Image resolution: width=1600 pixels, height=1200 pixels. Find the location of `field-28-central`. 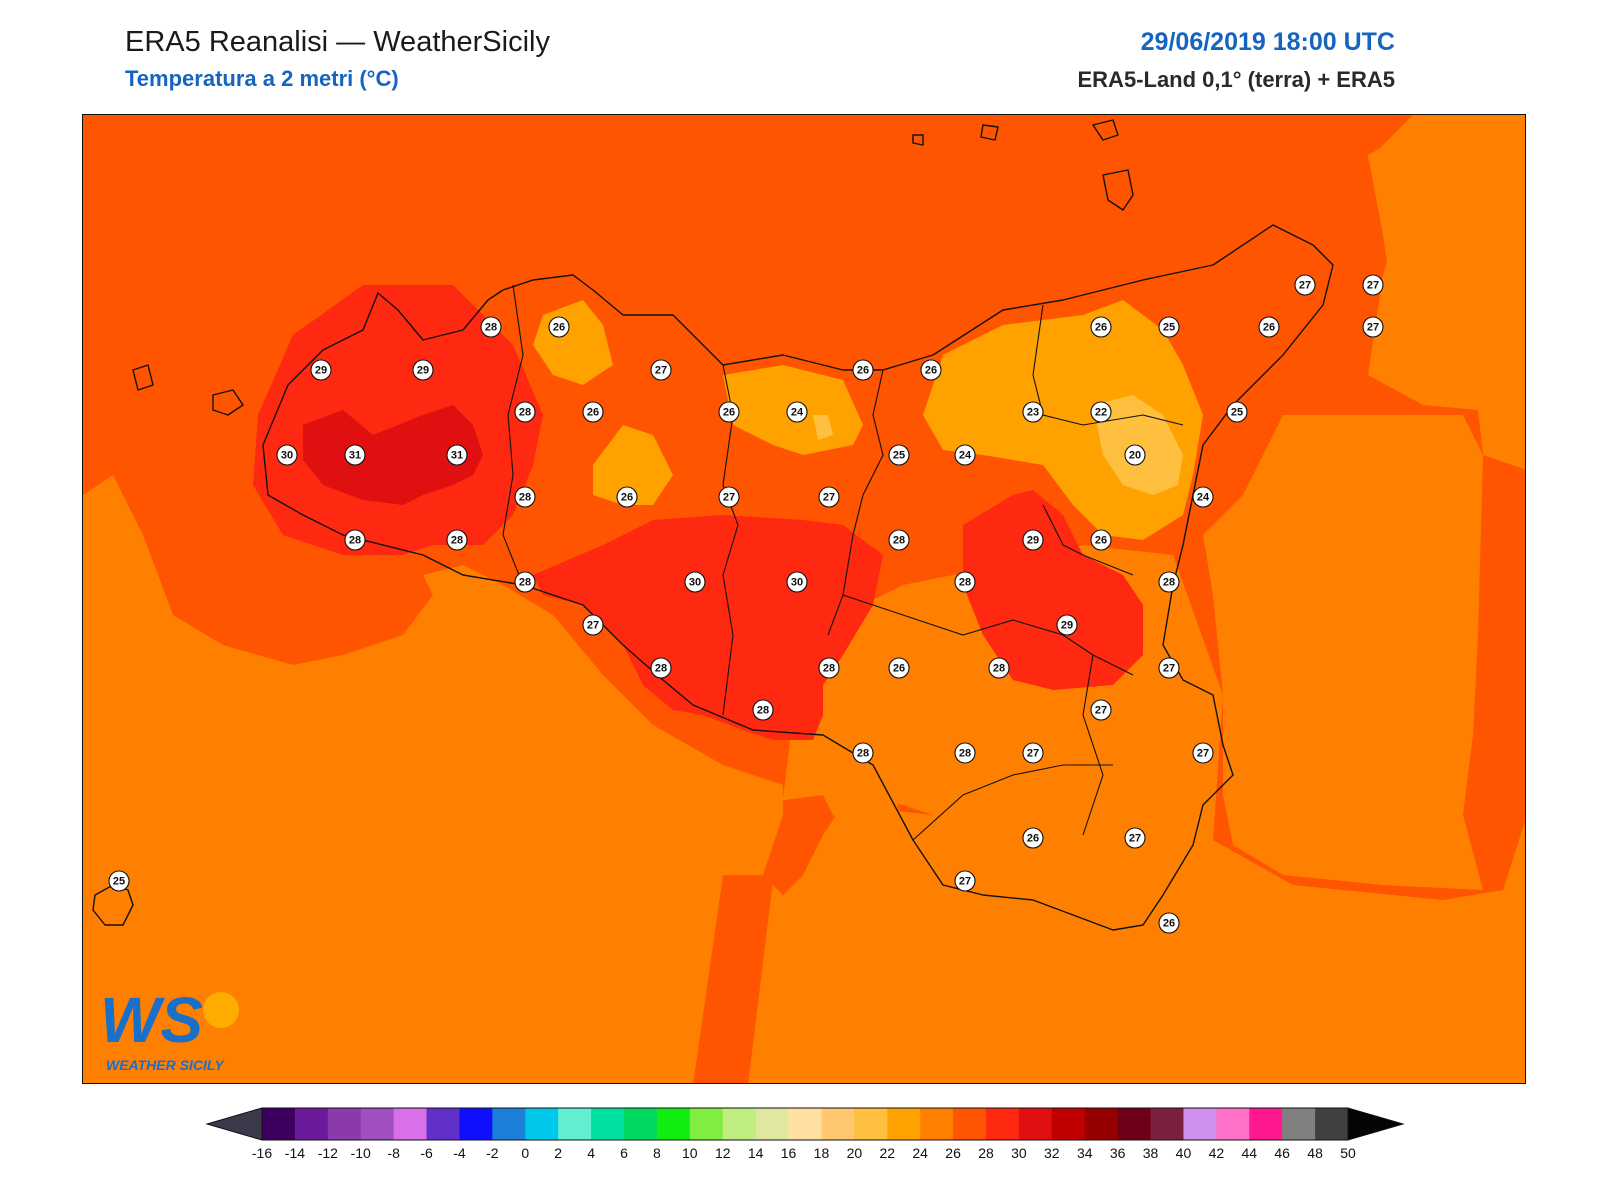

field-28-central is located at coordinates (708, 627).